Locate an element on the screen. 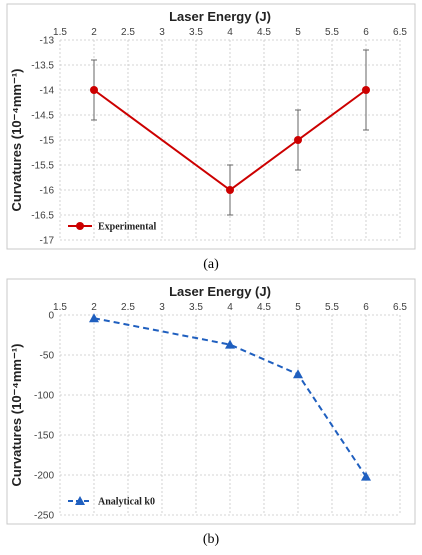 The height and width of the screenshot is (555, 422). chart-a-x-tick-label: 3 is located at coordinates (162, 32).